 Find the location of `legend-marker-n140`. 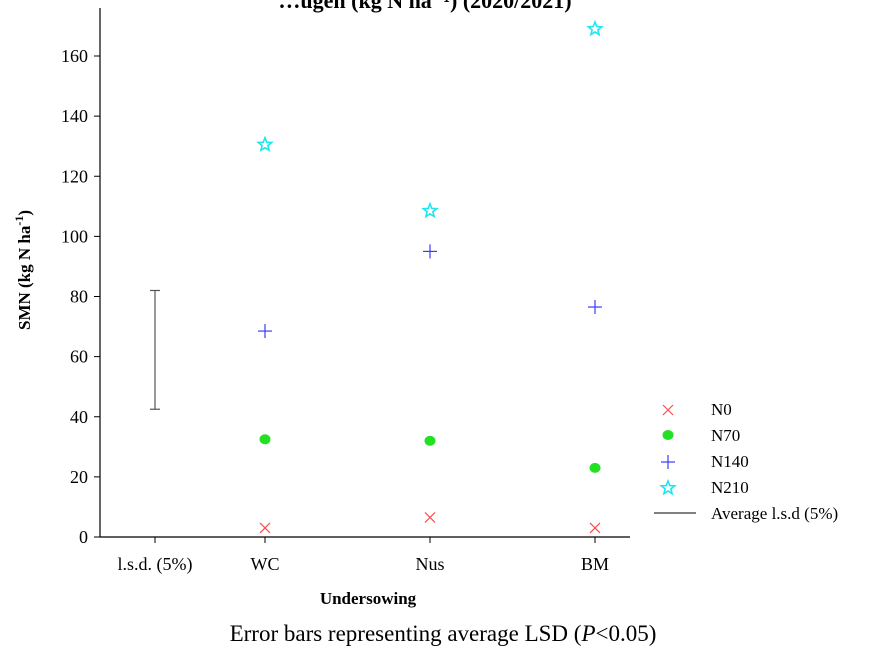

legend-marker-n140 is located at coordinates (668, 462).